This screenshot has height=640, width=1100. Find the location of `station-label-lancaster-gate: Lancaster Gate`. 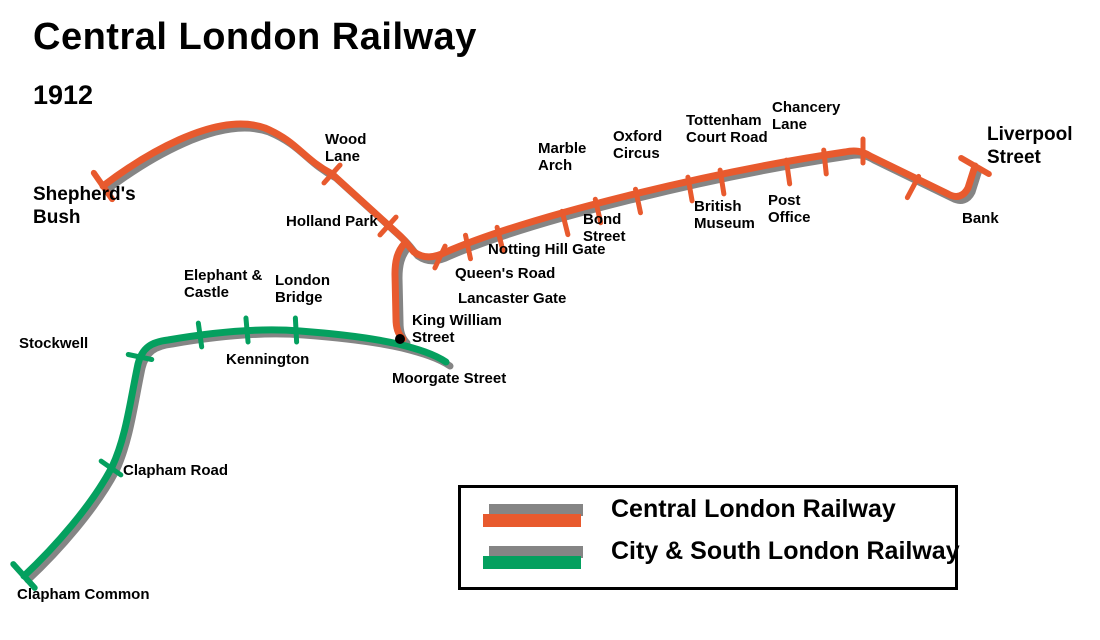

station-label-lancaster-gate: Lancaster Gate is located at coordinates (512, 298).